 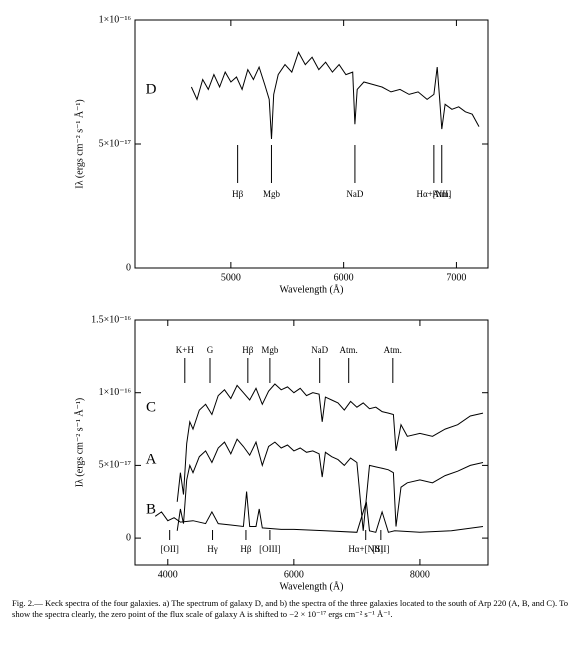 What do you see at coordinates (420, 574) in the screenshot?
I see `x-tick-label: 8000` at bounding box center [420, 574].